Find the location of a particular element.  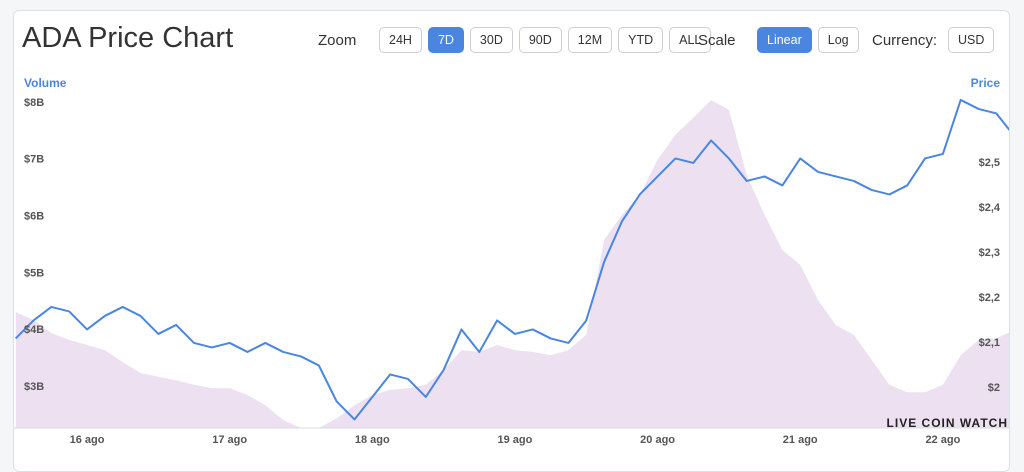

zoom-button: 12M is located at coordinates (590, 40).